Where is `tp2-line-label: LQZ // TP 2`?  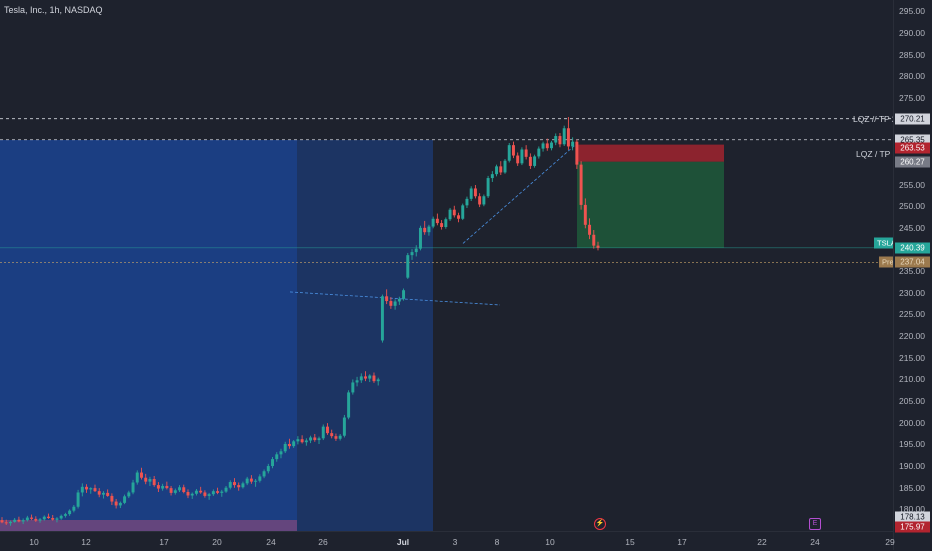
tp2-line-label: LQZ // TP 2 is located at coordinates (873, 118).